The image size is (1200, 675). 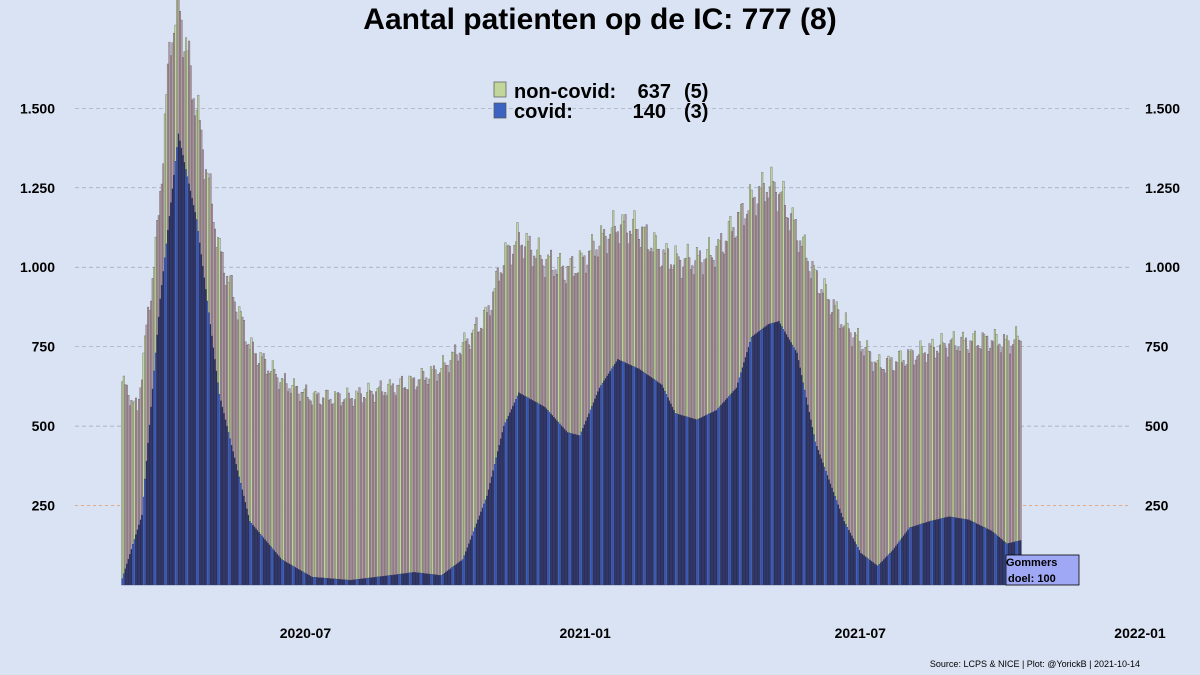 What do you see at coordinates (600, 102) in the screenshot?
I see `legend: non-covid: 637 (5) covid: 140 (3)` at bounding box center [600, 102].